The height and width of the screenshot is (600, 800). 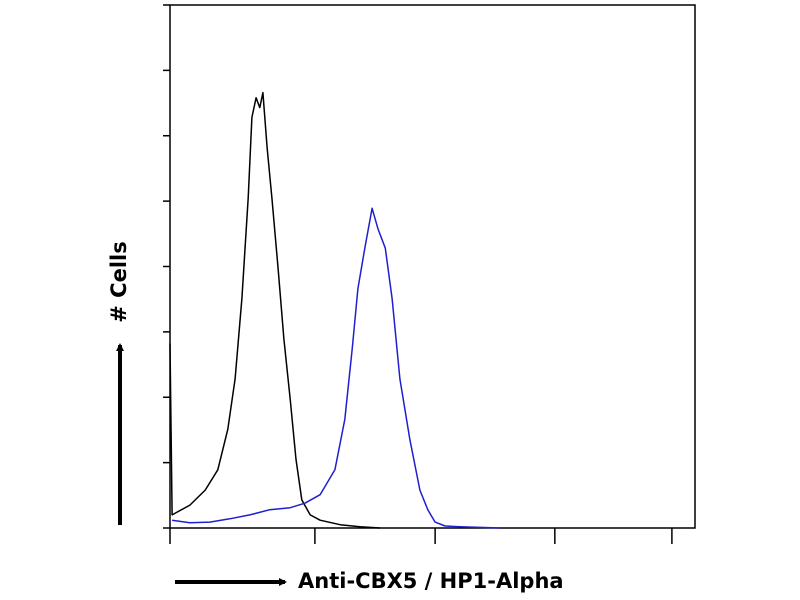 I want to click on y-axis-label: # Cells, so click(x=119, y=281).